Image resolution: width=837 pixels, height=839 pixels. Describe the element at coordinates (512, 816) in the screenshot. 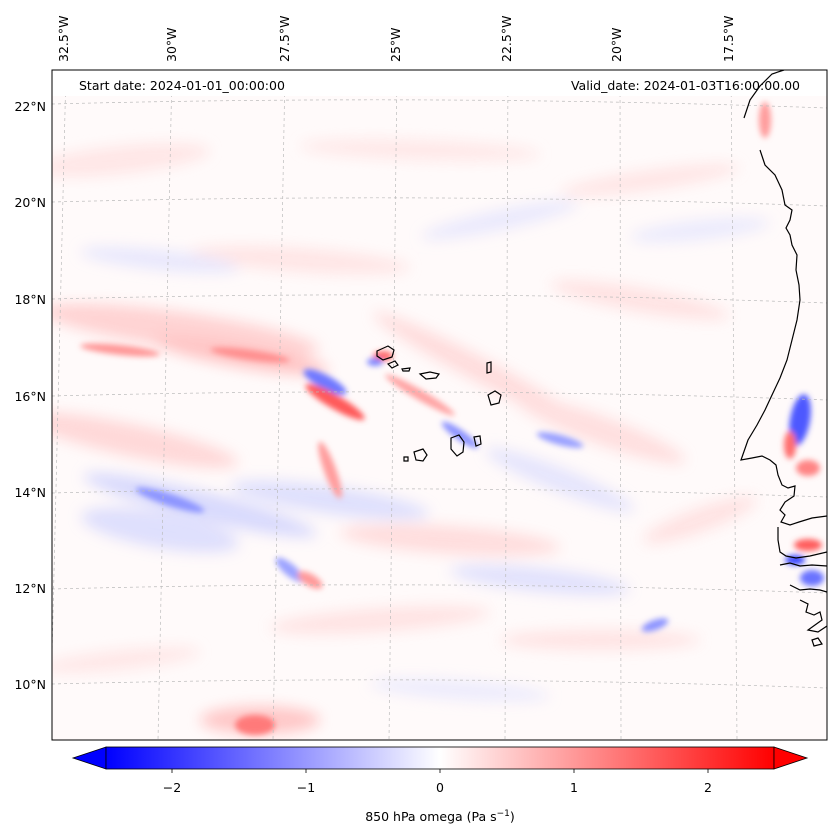

I see `colorbar-label-end: )` at that location.